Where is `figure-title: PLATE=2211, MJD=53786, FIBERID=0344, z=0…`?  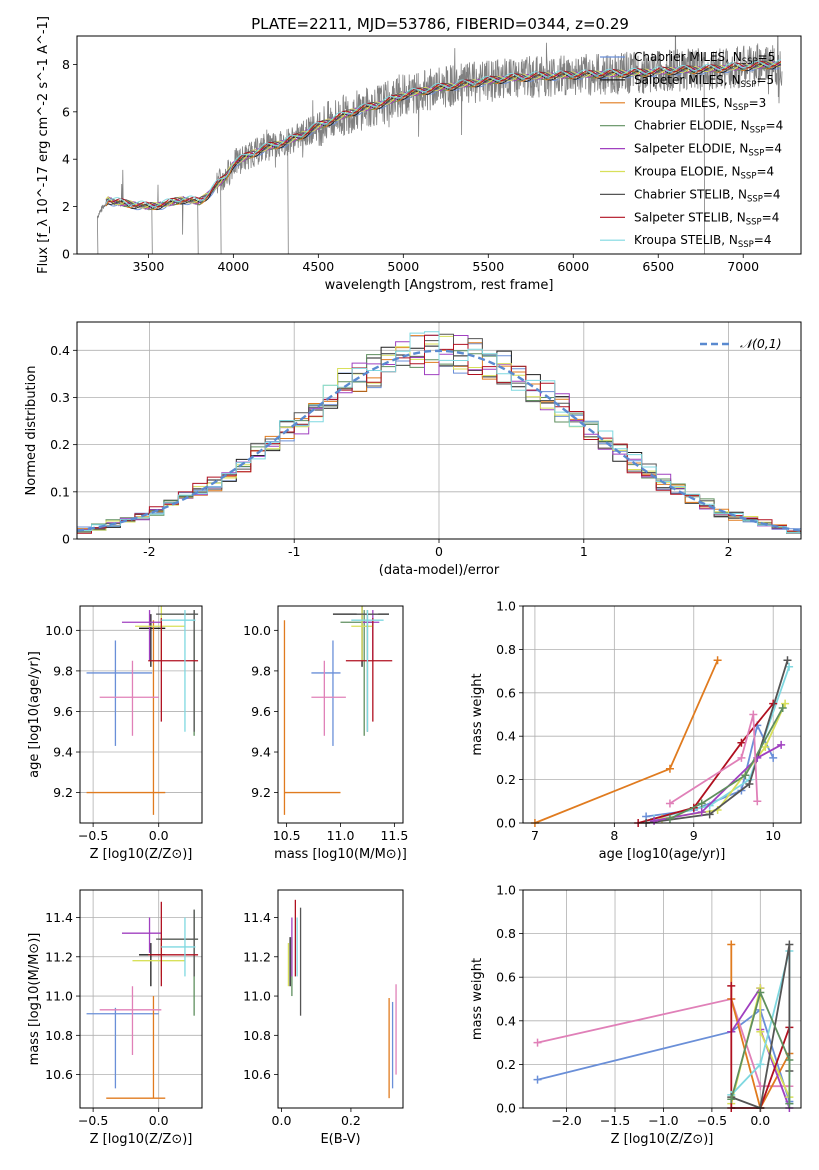 figure-title: PLATE=2211, MJD=53786, FIBERID=0344, z=0… is located at coordinates (440, 24).